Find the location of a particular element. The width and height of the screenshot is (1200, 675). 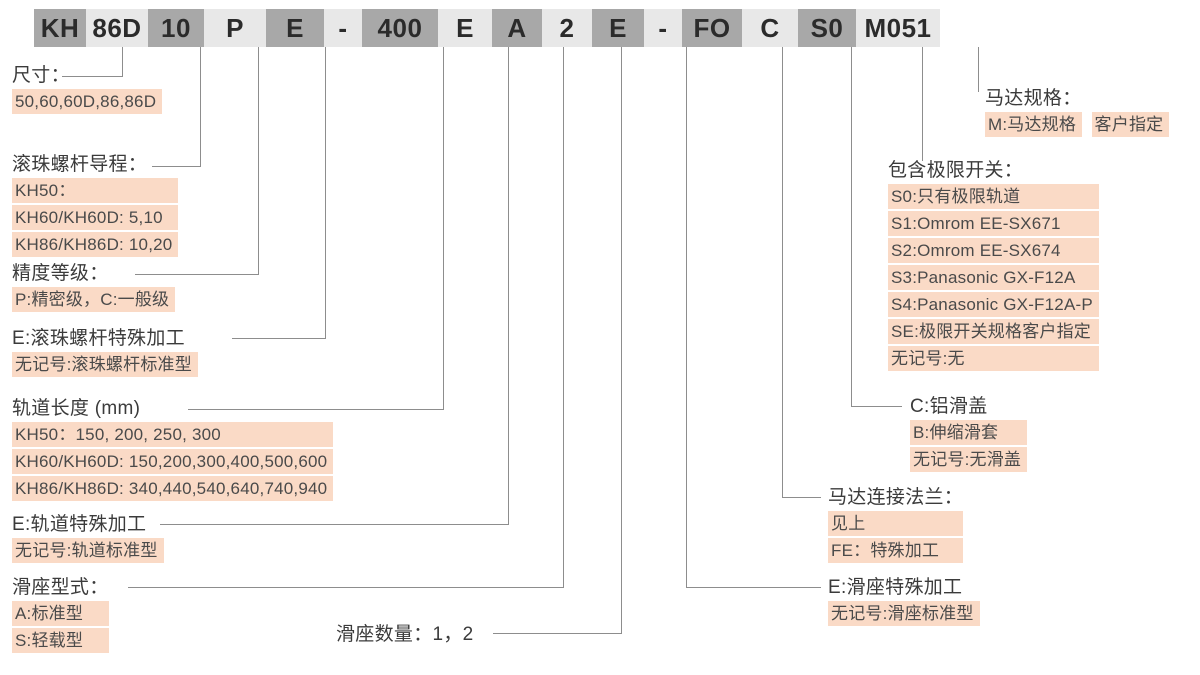

list-item: M:马达规格 is located at coordinates (1034, 124).